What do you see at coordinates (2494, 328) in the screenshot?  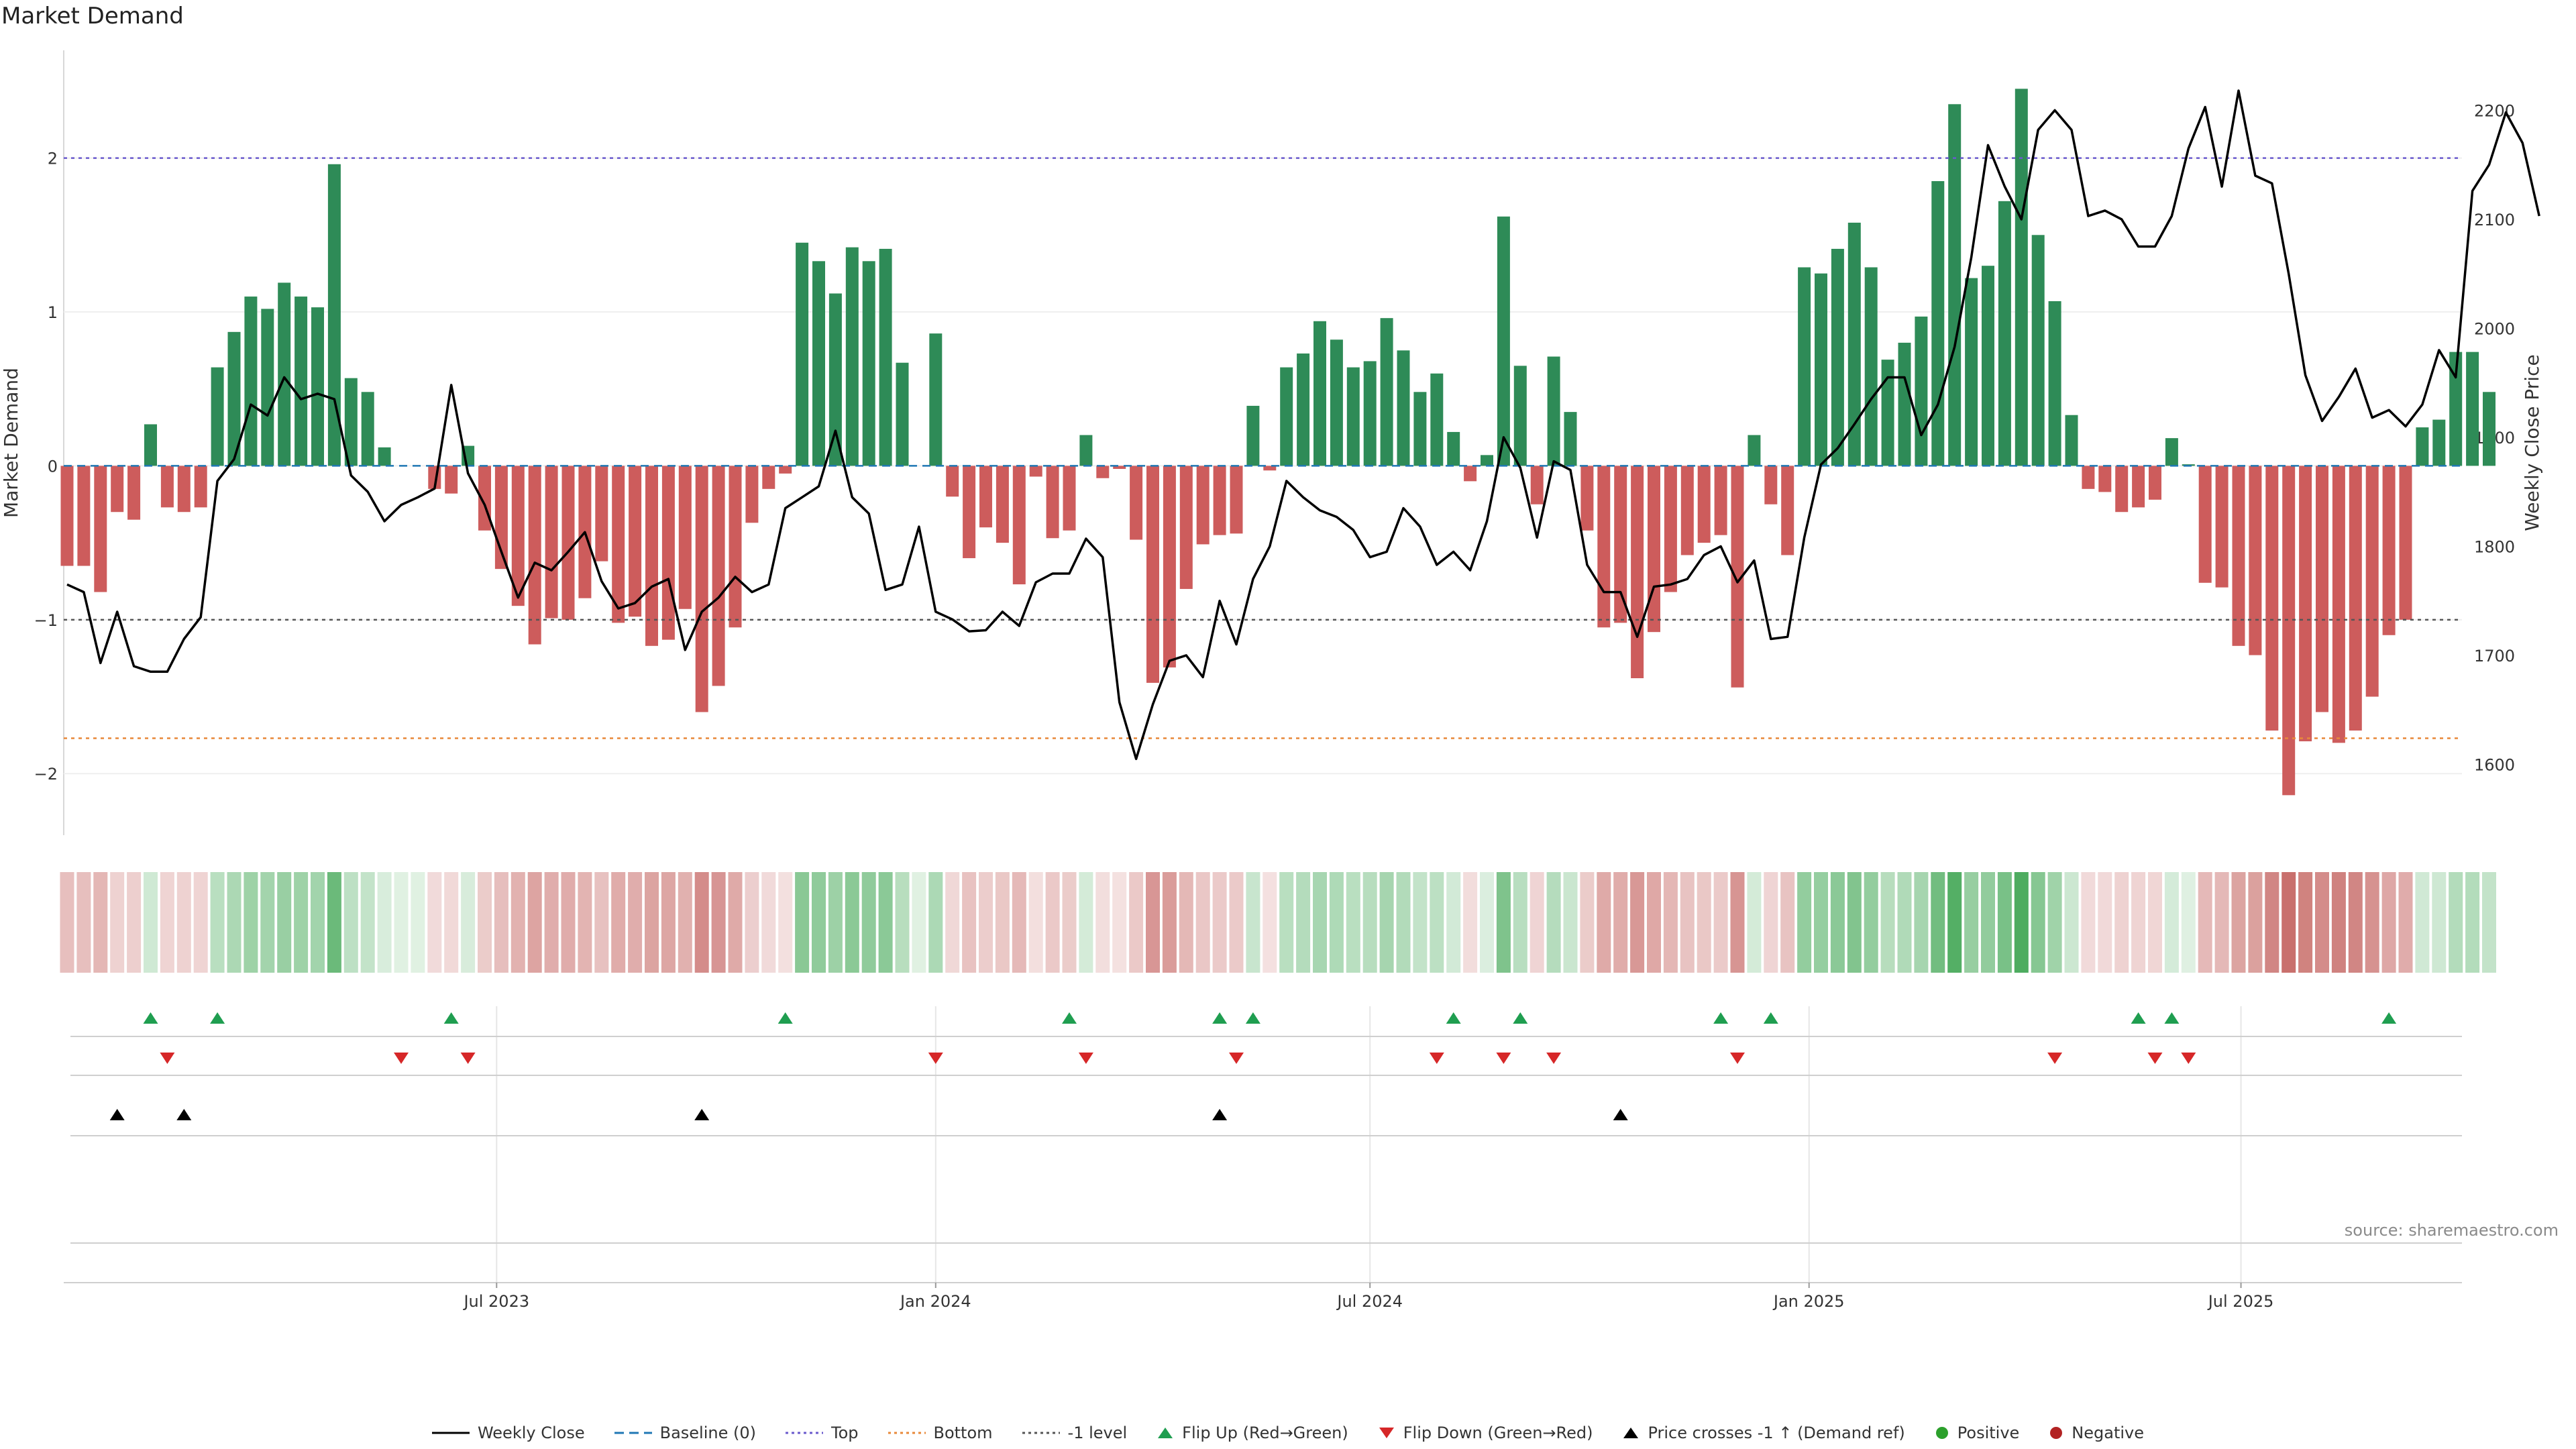 I see `y2-tick-label: 2000` at bounding box center [2494, 328].